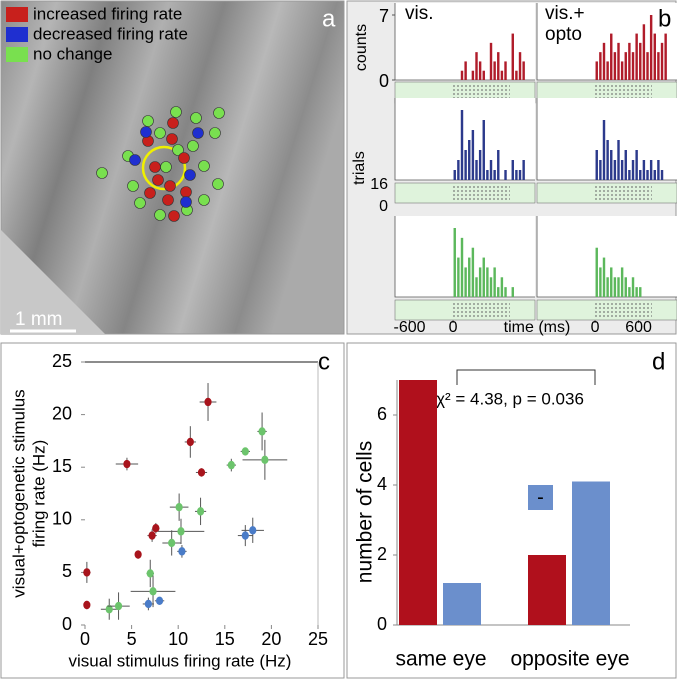  I want to click on x-tick-label: -600, so click(409, 327).